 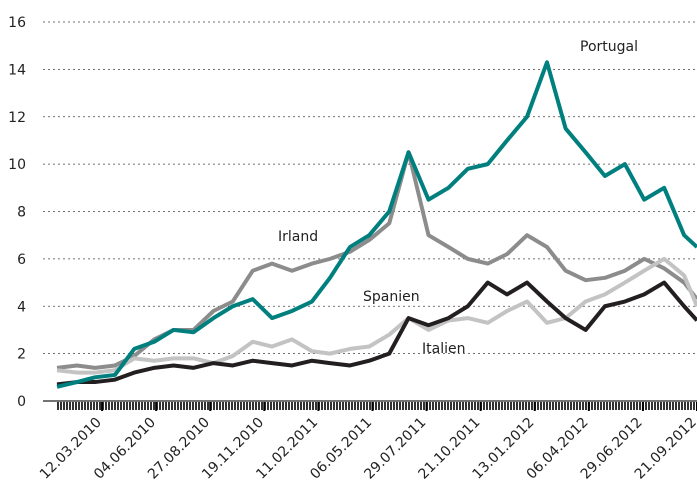 What do you see at coordinates (391, 297) in the screenshot?
I see `series-label: Spanien` at bounding box center [391, 297].